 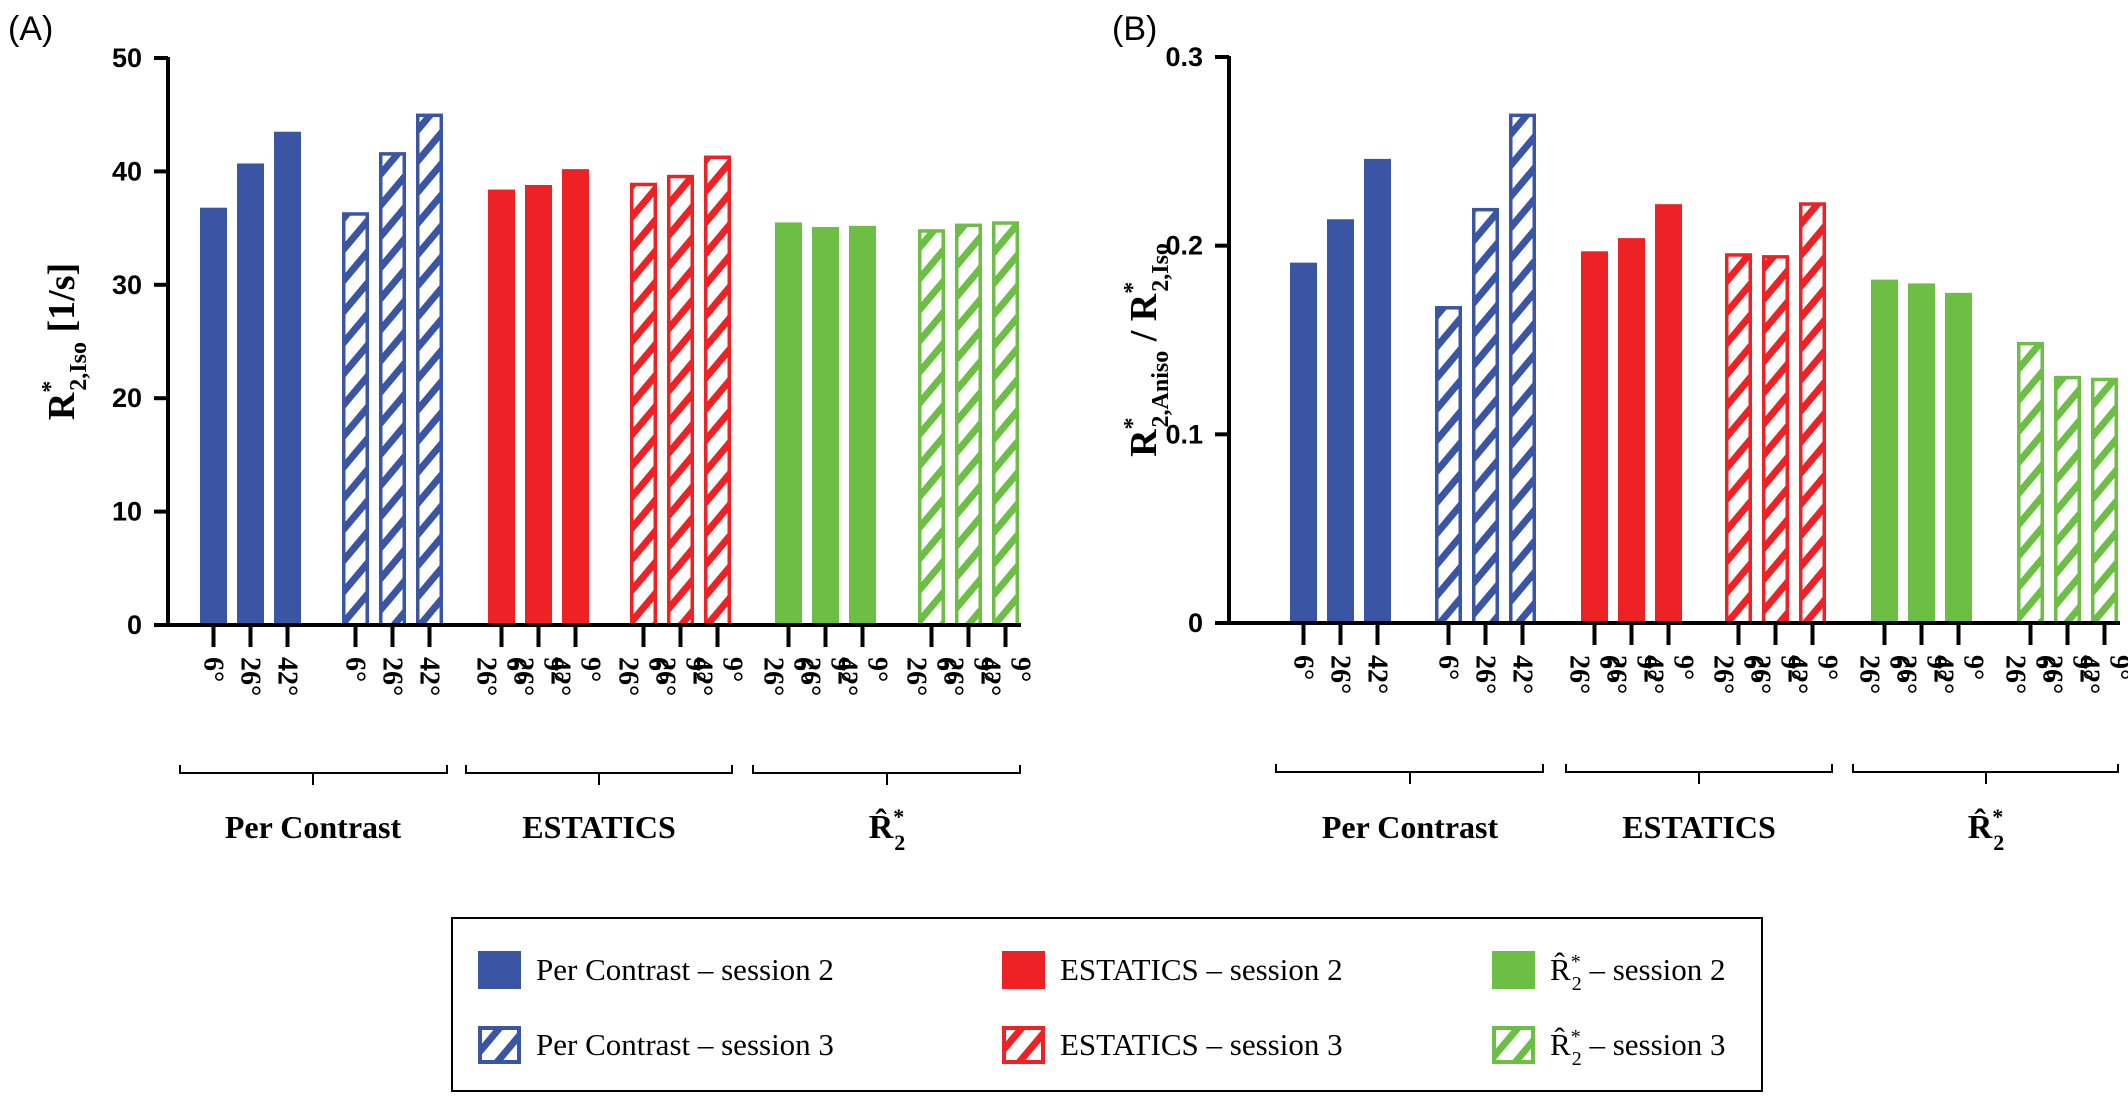 What do you see at coordinates (127, 398) in the screenshot?
I see `y-tick-label: 20` at bounding box center [127, 398].